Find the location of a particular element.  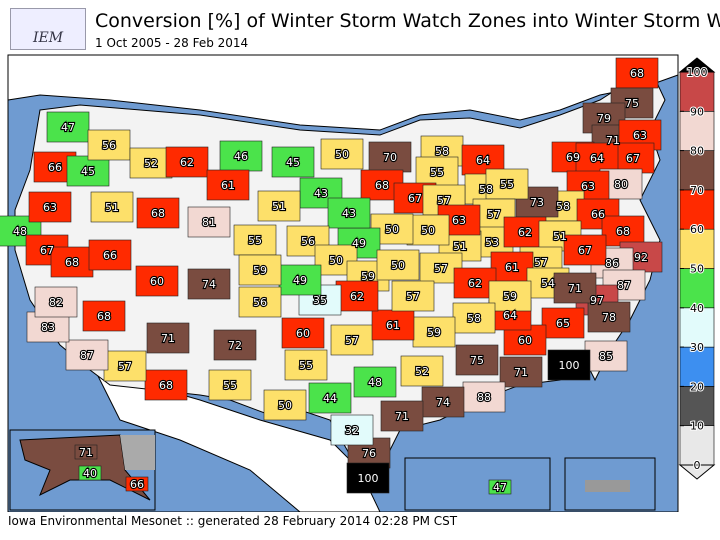

region-label: 86 is located at coordinates (612, 263).